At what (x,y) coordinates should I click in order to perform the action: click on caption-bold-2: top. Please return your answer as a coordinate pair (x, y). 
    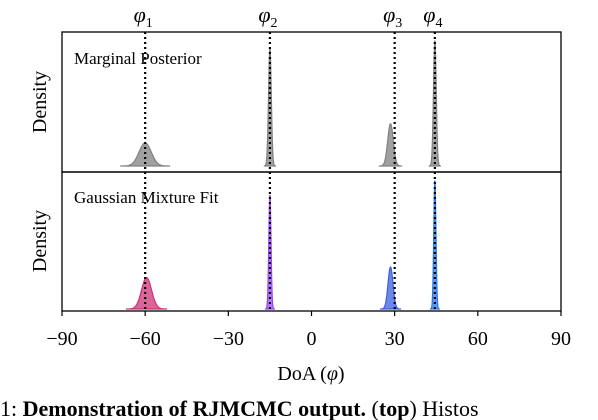
    Looking at the image, I should click on (394, 408).